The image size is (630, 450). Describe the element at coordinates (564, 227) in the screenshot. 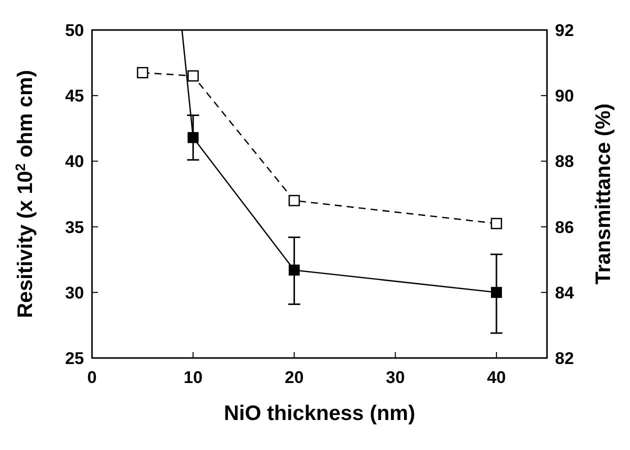

I see `y2-tick-label: 86` at that location.